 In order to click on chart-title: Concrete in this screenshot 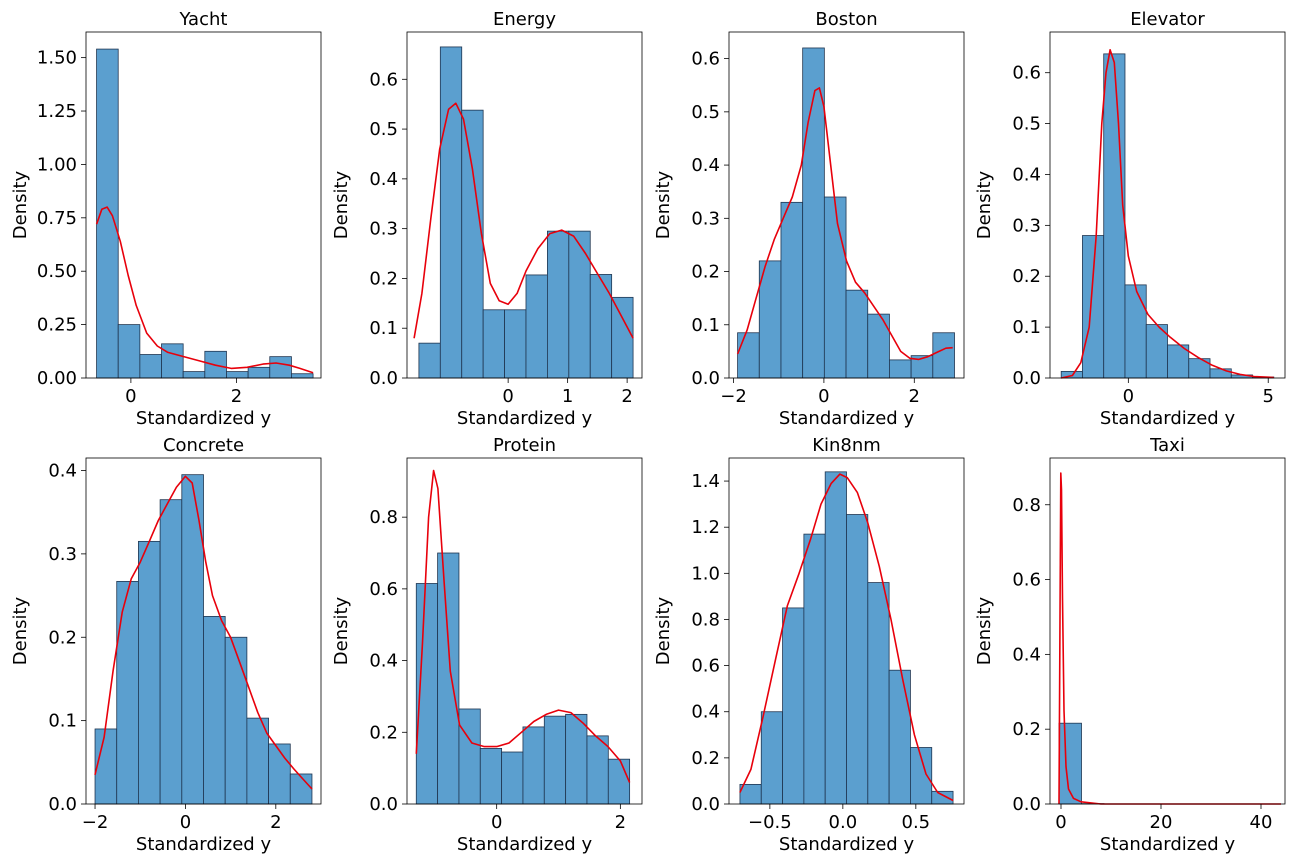, I will do `click(203, 445)`.